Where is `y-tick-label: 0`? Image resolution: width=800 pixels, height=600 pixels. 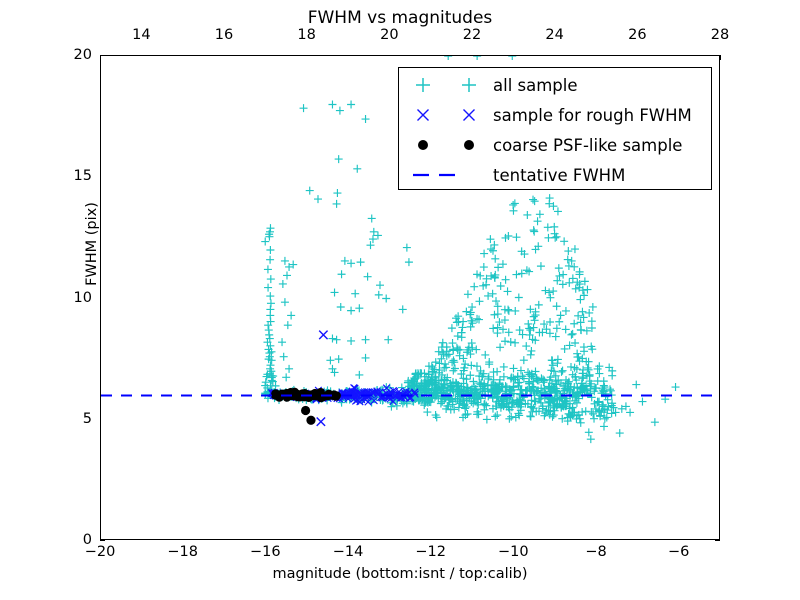 y-tick-label: 0 is located at coordinates (87, 540).